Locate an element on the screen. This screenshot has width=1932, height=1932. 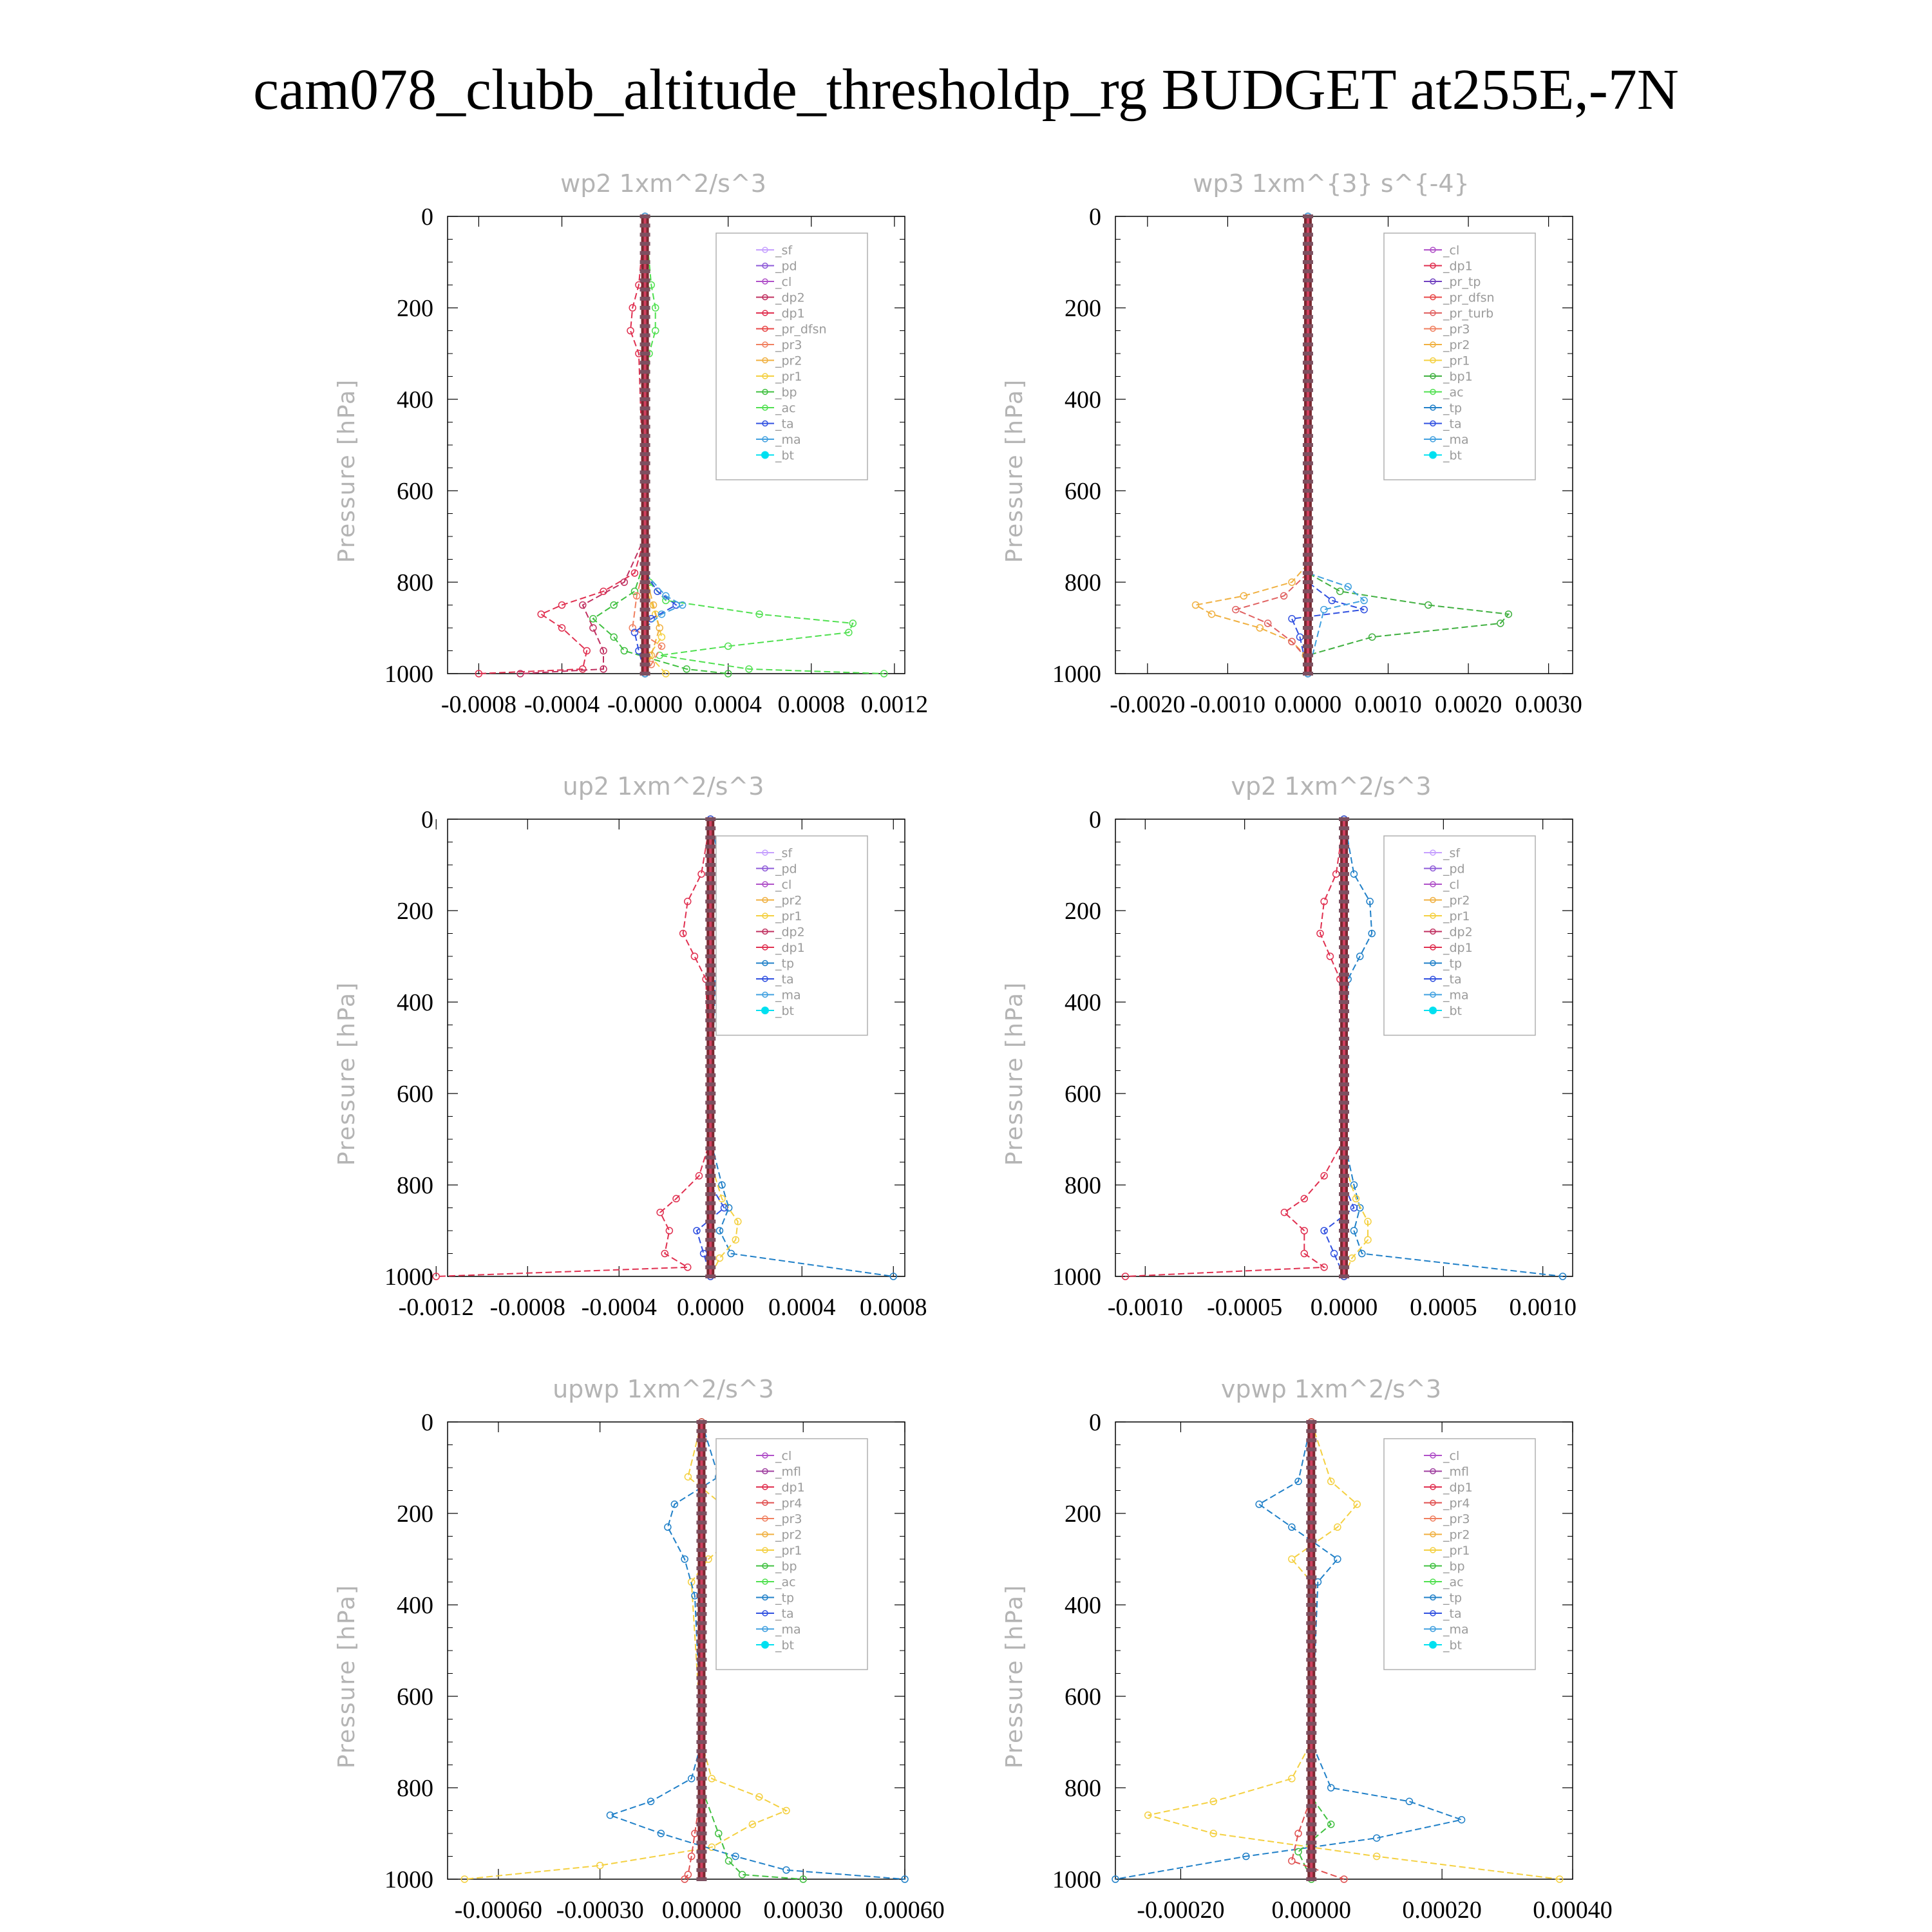
legend-label: _pd is located at coordinates (786, 267).